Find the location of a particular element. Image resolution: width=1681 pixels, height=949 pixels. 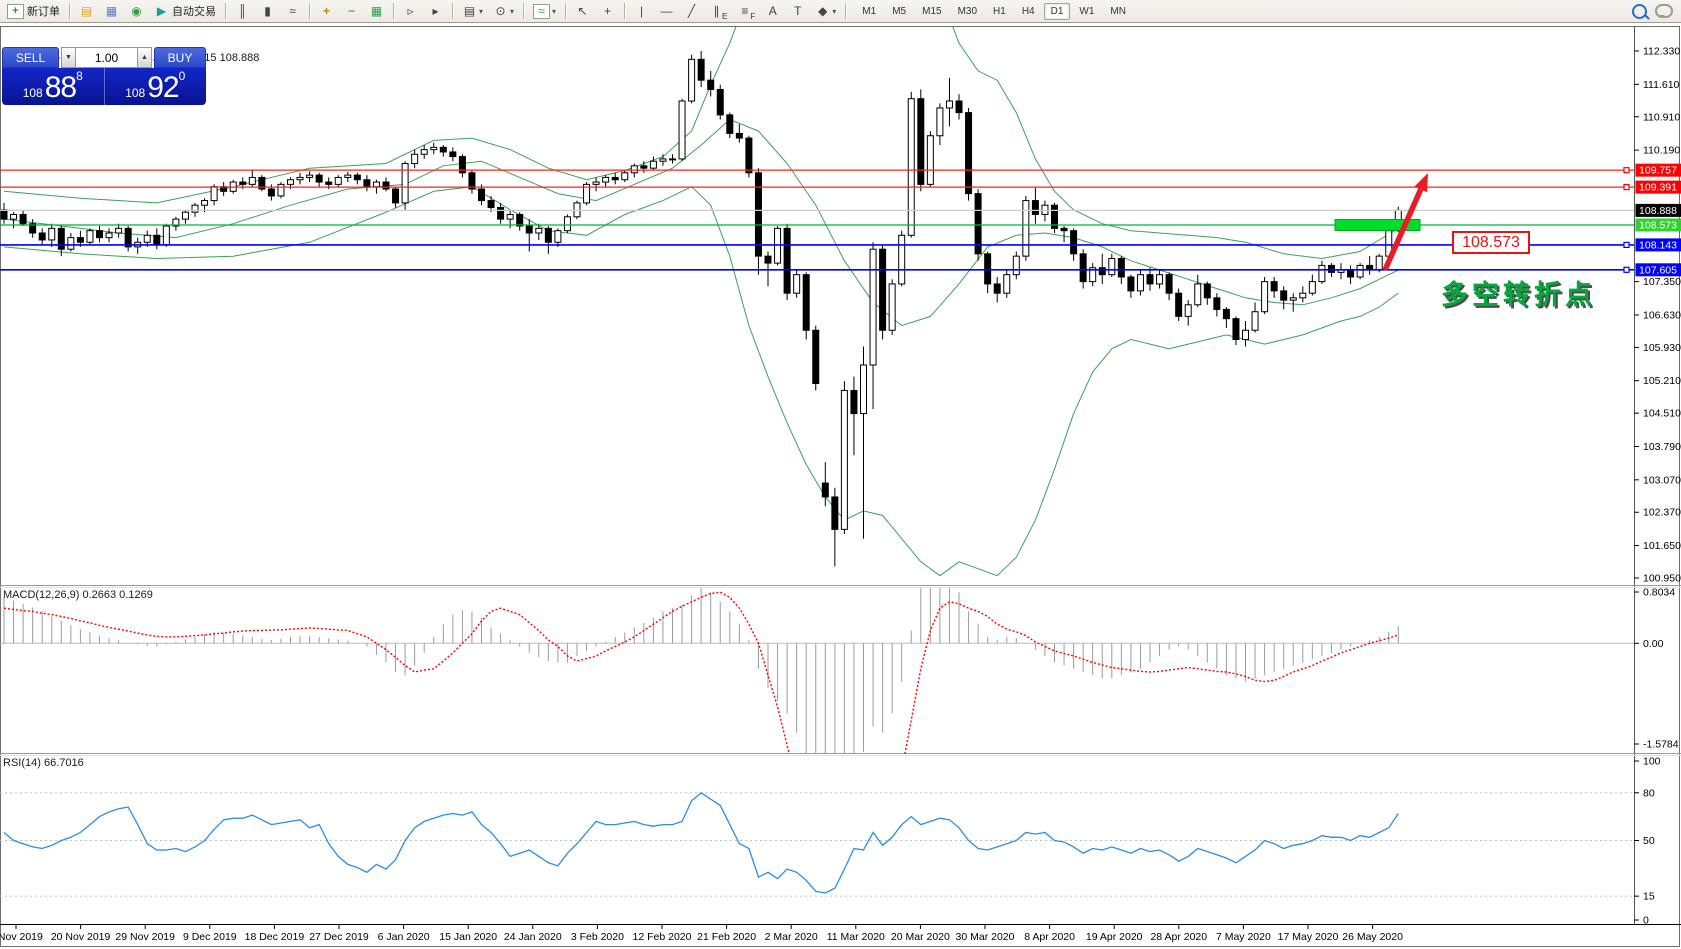

vline-button: | is located at coordinates (641, 11).